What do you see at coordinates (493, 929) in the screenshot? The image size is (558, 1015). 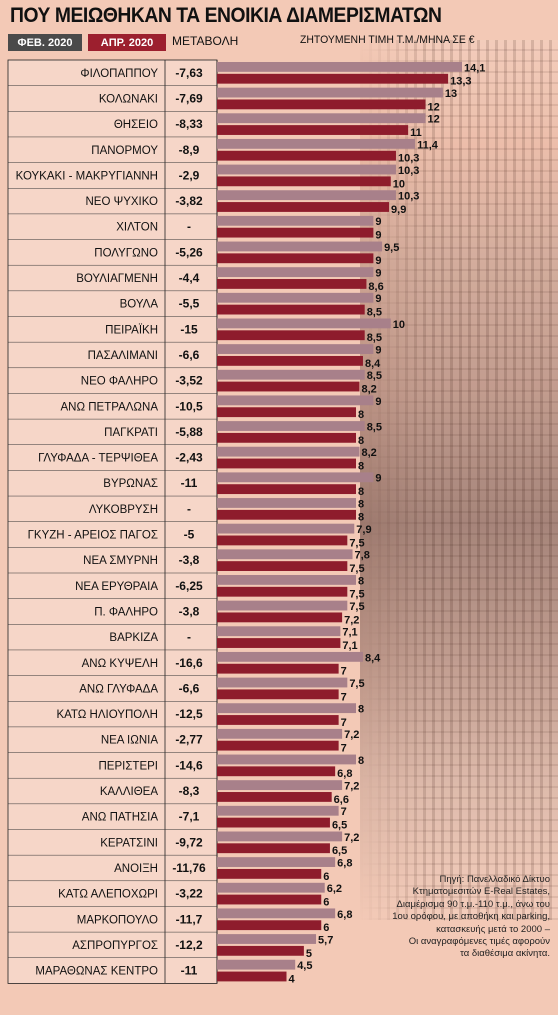 I see `source-note-line: κατασκευής μετά το 2000 –` at bounding box center [493, 929].